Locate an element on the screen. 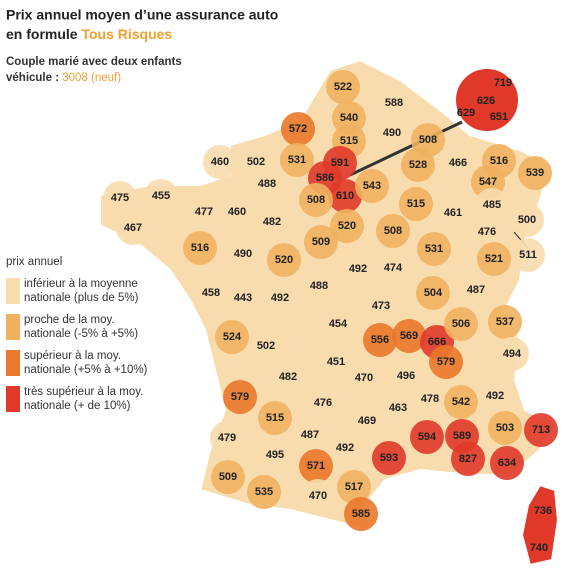 Image resolution: width=580 pixels, height=578 pixels. department-value: 487 is located at coordinates (310, 435).